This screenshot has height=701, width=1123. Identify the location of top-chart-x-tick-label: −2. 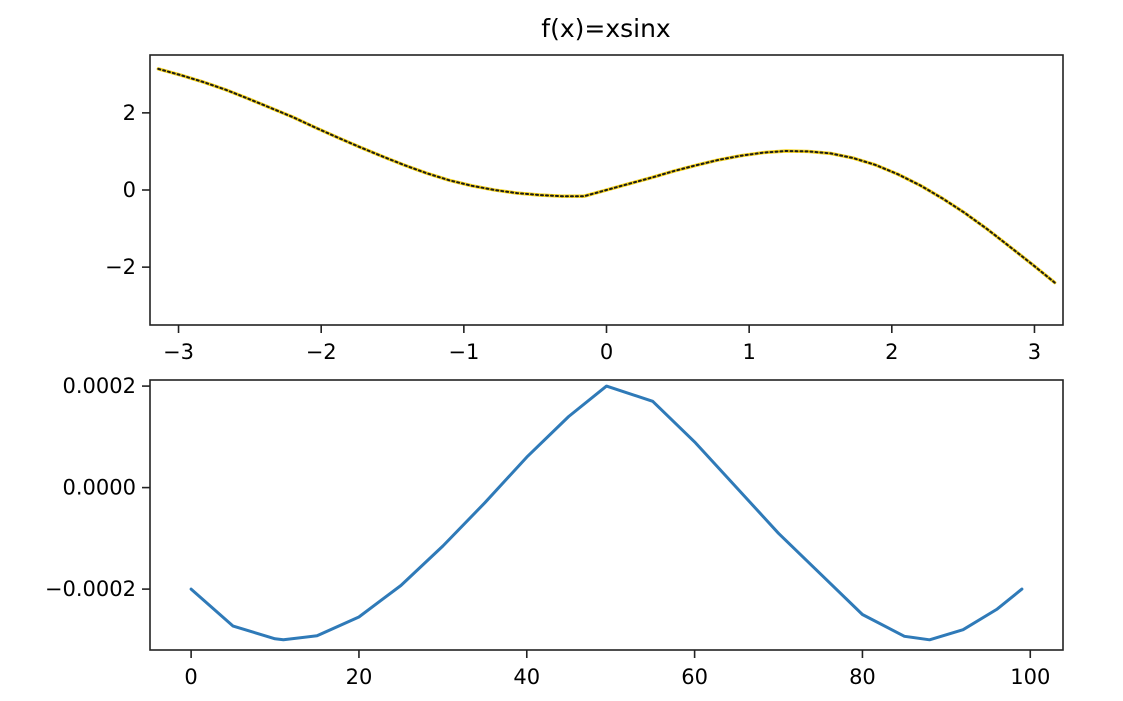
(321, 352).